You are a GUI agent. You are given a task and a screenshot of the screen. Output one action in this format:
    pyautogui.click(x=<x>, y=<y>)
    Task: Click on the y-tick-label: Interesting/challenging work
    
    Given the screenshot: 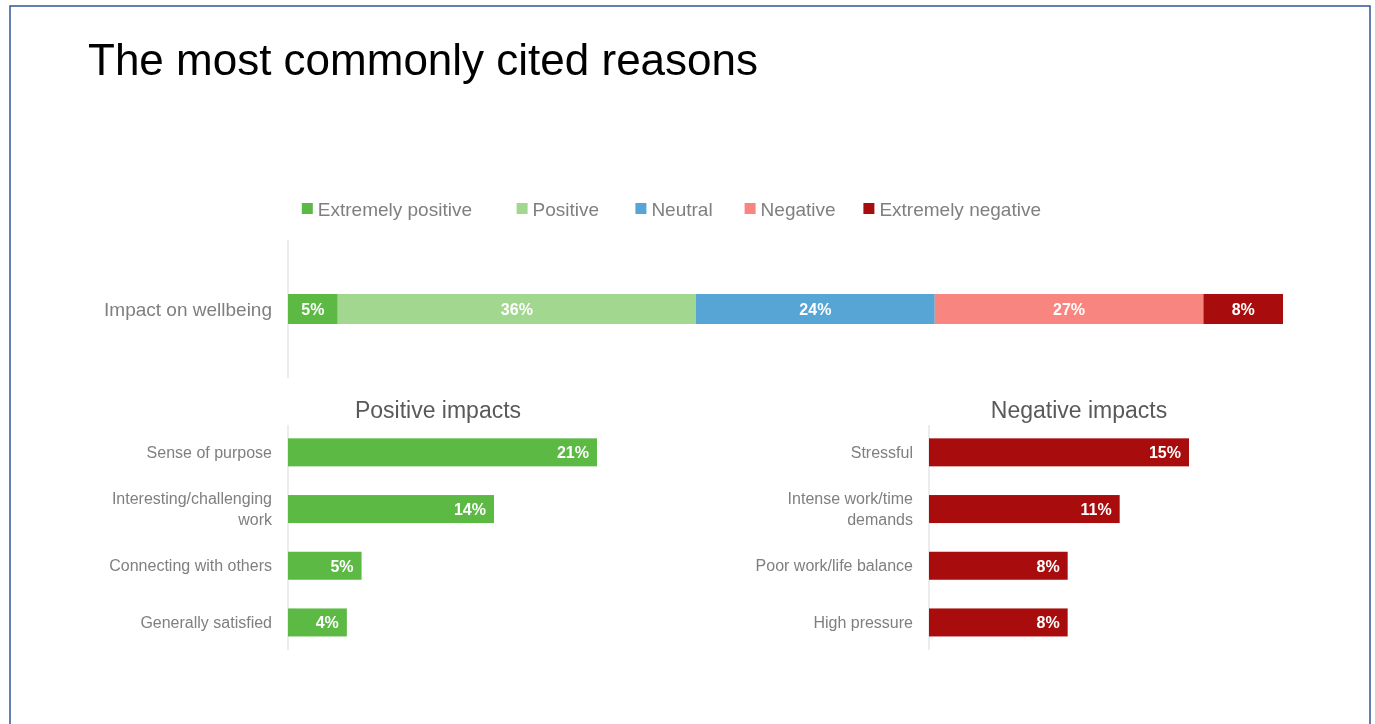 What is the action you would take?
    pyautogui.click(x=192, y=509)
    